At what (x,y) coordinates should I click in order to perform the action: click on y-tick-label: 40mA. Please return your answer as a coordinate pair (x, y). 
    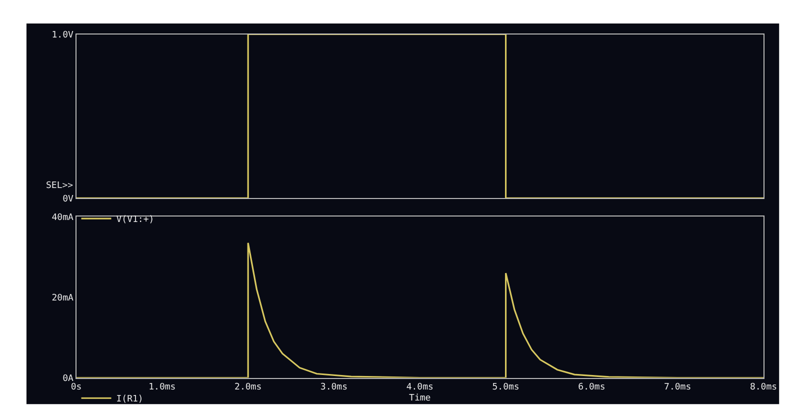
    Looking at the image, I should click on (63, 217).